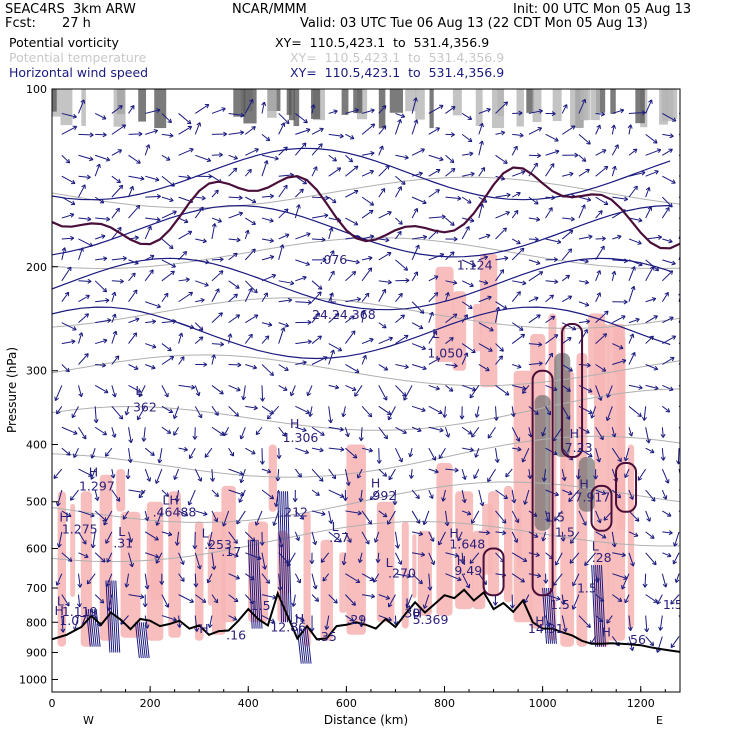 This screenshot has height=740, width=740. I want to click on forecast-value: 27 h, so click(76, 23).